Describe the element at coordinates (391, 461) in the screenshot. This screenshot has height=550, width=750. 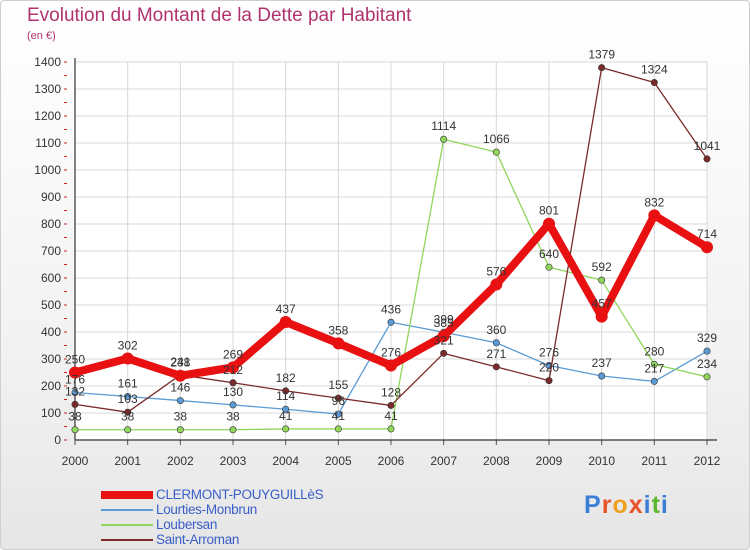
I see `x-tick-label: 2006` at that location.